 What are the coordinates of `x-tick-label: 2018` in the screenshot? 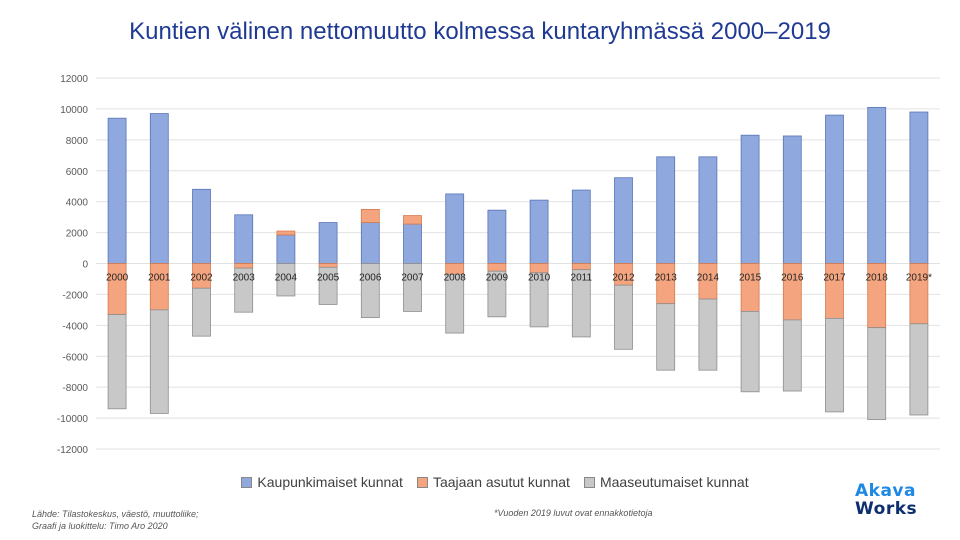 It's located at (877, 278).